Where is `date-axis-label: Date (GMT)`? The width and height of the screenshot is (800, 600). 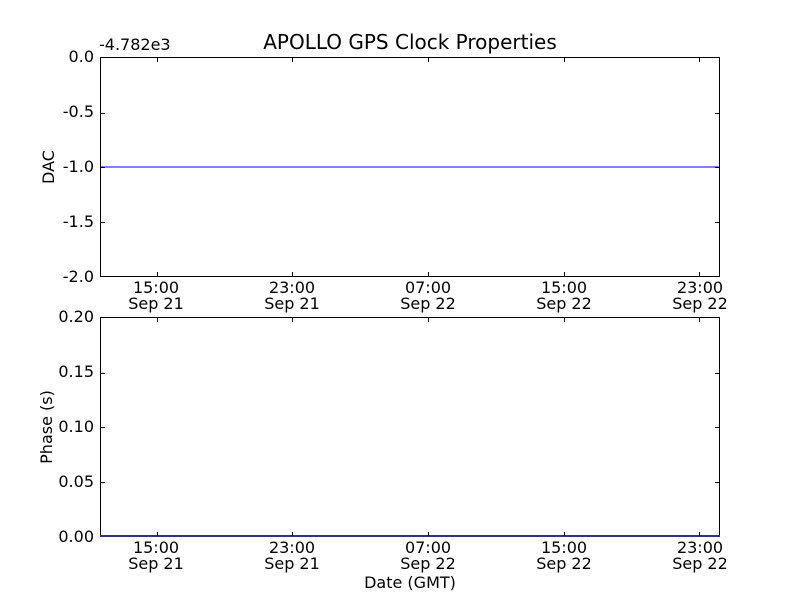
date-axis-label: Date (GMT) is located at coordinates (410, 582).